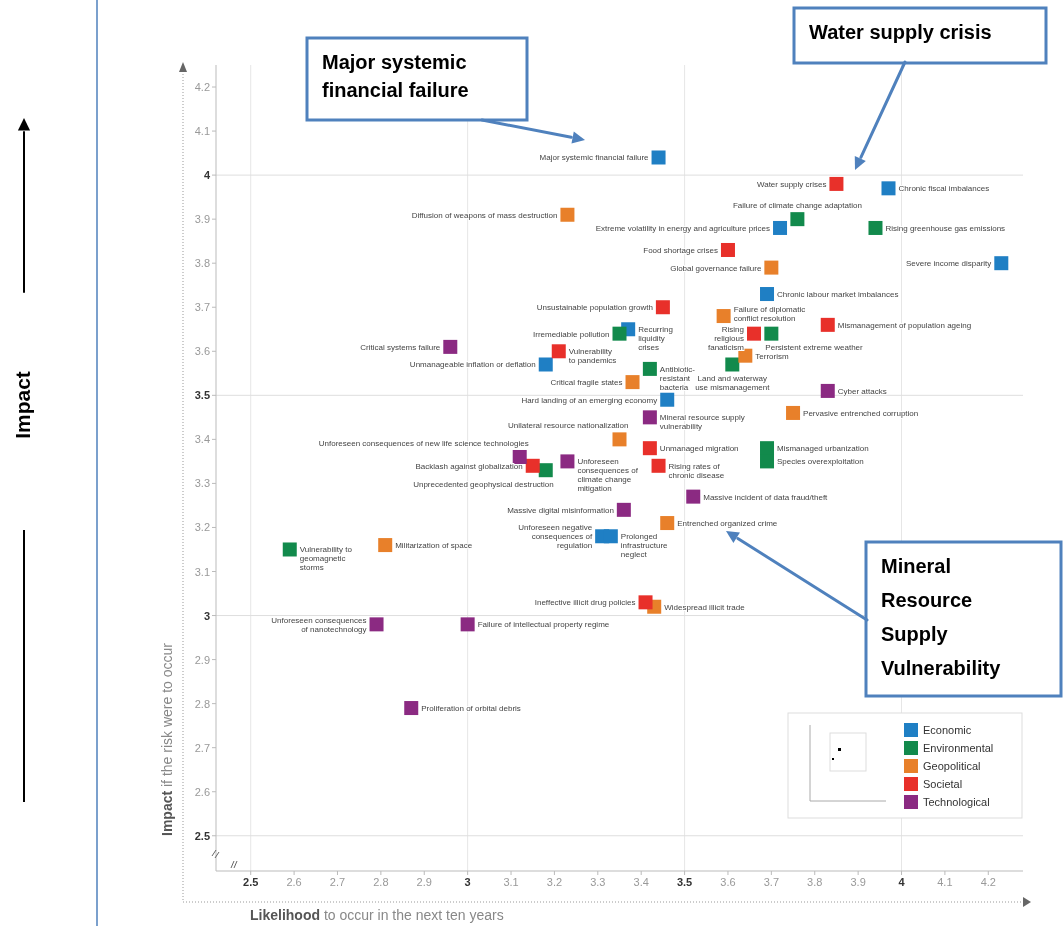  Describe the element at coordinates (797, 206) in the screenshot. I see `annotation: Failure of climate change adaptation` at that location.